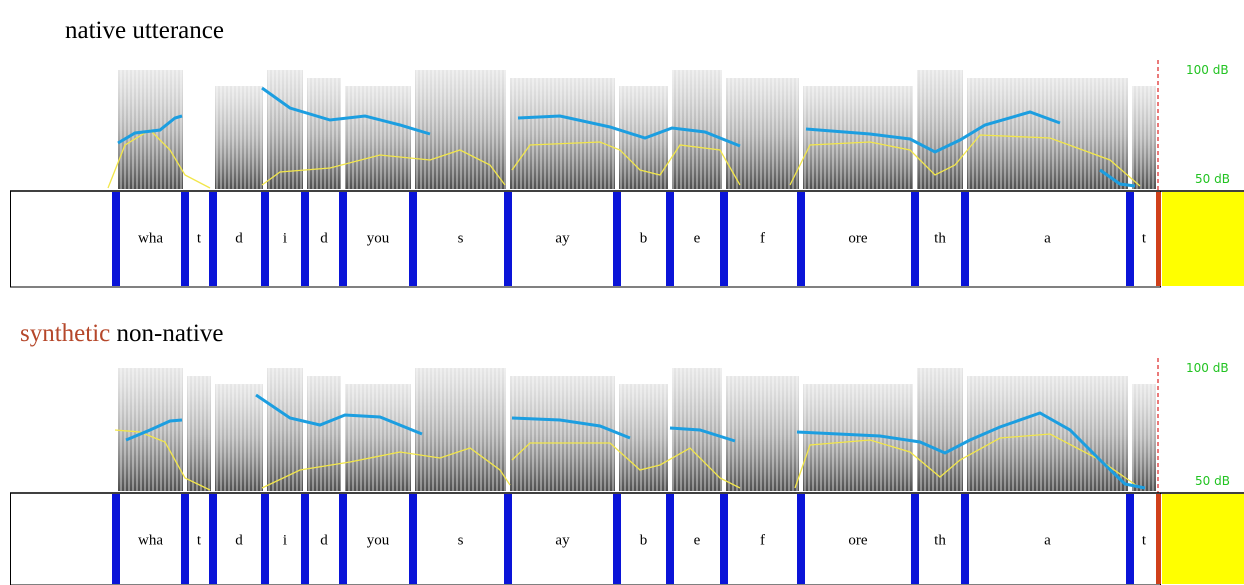 The width and height of the screenshot is (1244, 585). I want to click on panel-title: synthetic non-native, so click(121, 333).